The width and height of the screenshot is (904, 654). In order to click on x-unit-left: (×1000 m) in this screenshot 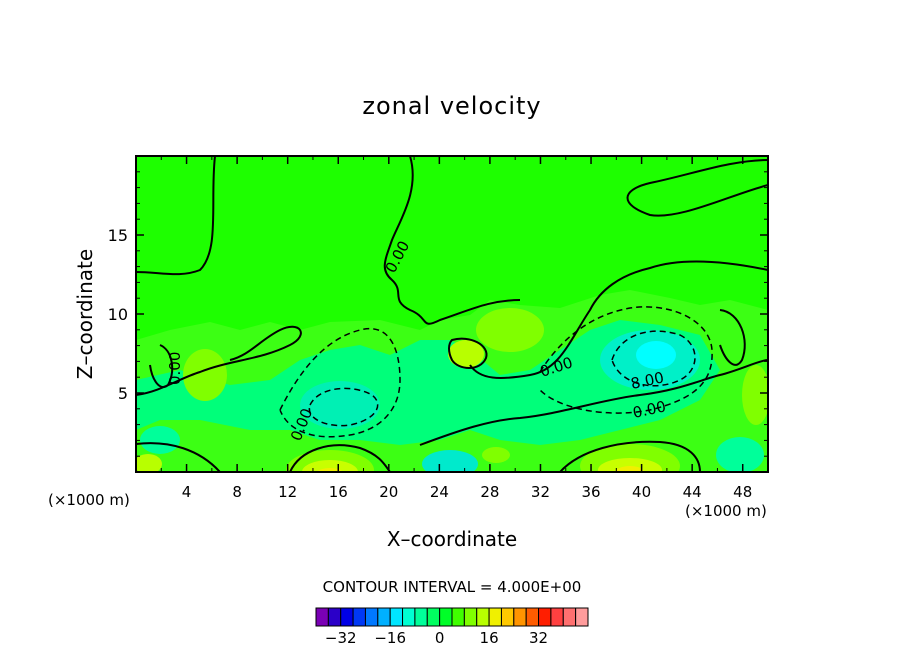, I will do `click(89, 500)`.